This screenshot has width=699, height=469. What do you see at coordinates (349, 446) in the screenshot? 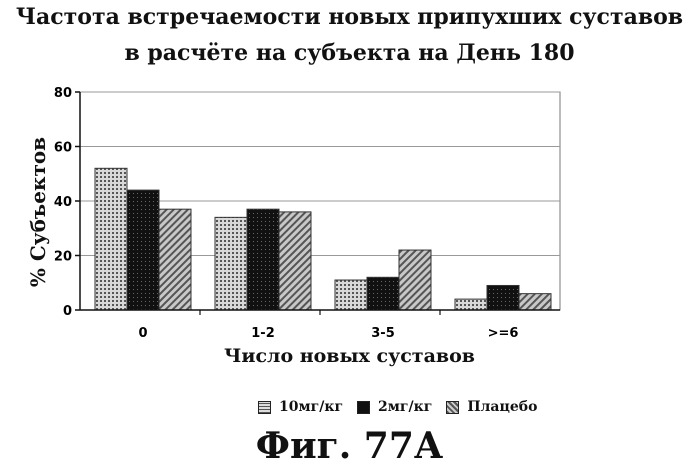
I see `figure-label: Фиг. 77А` at bounding box center [349, 446].